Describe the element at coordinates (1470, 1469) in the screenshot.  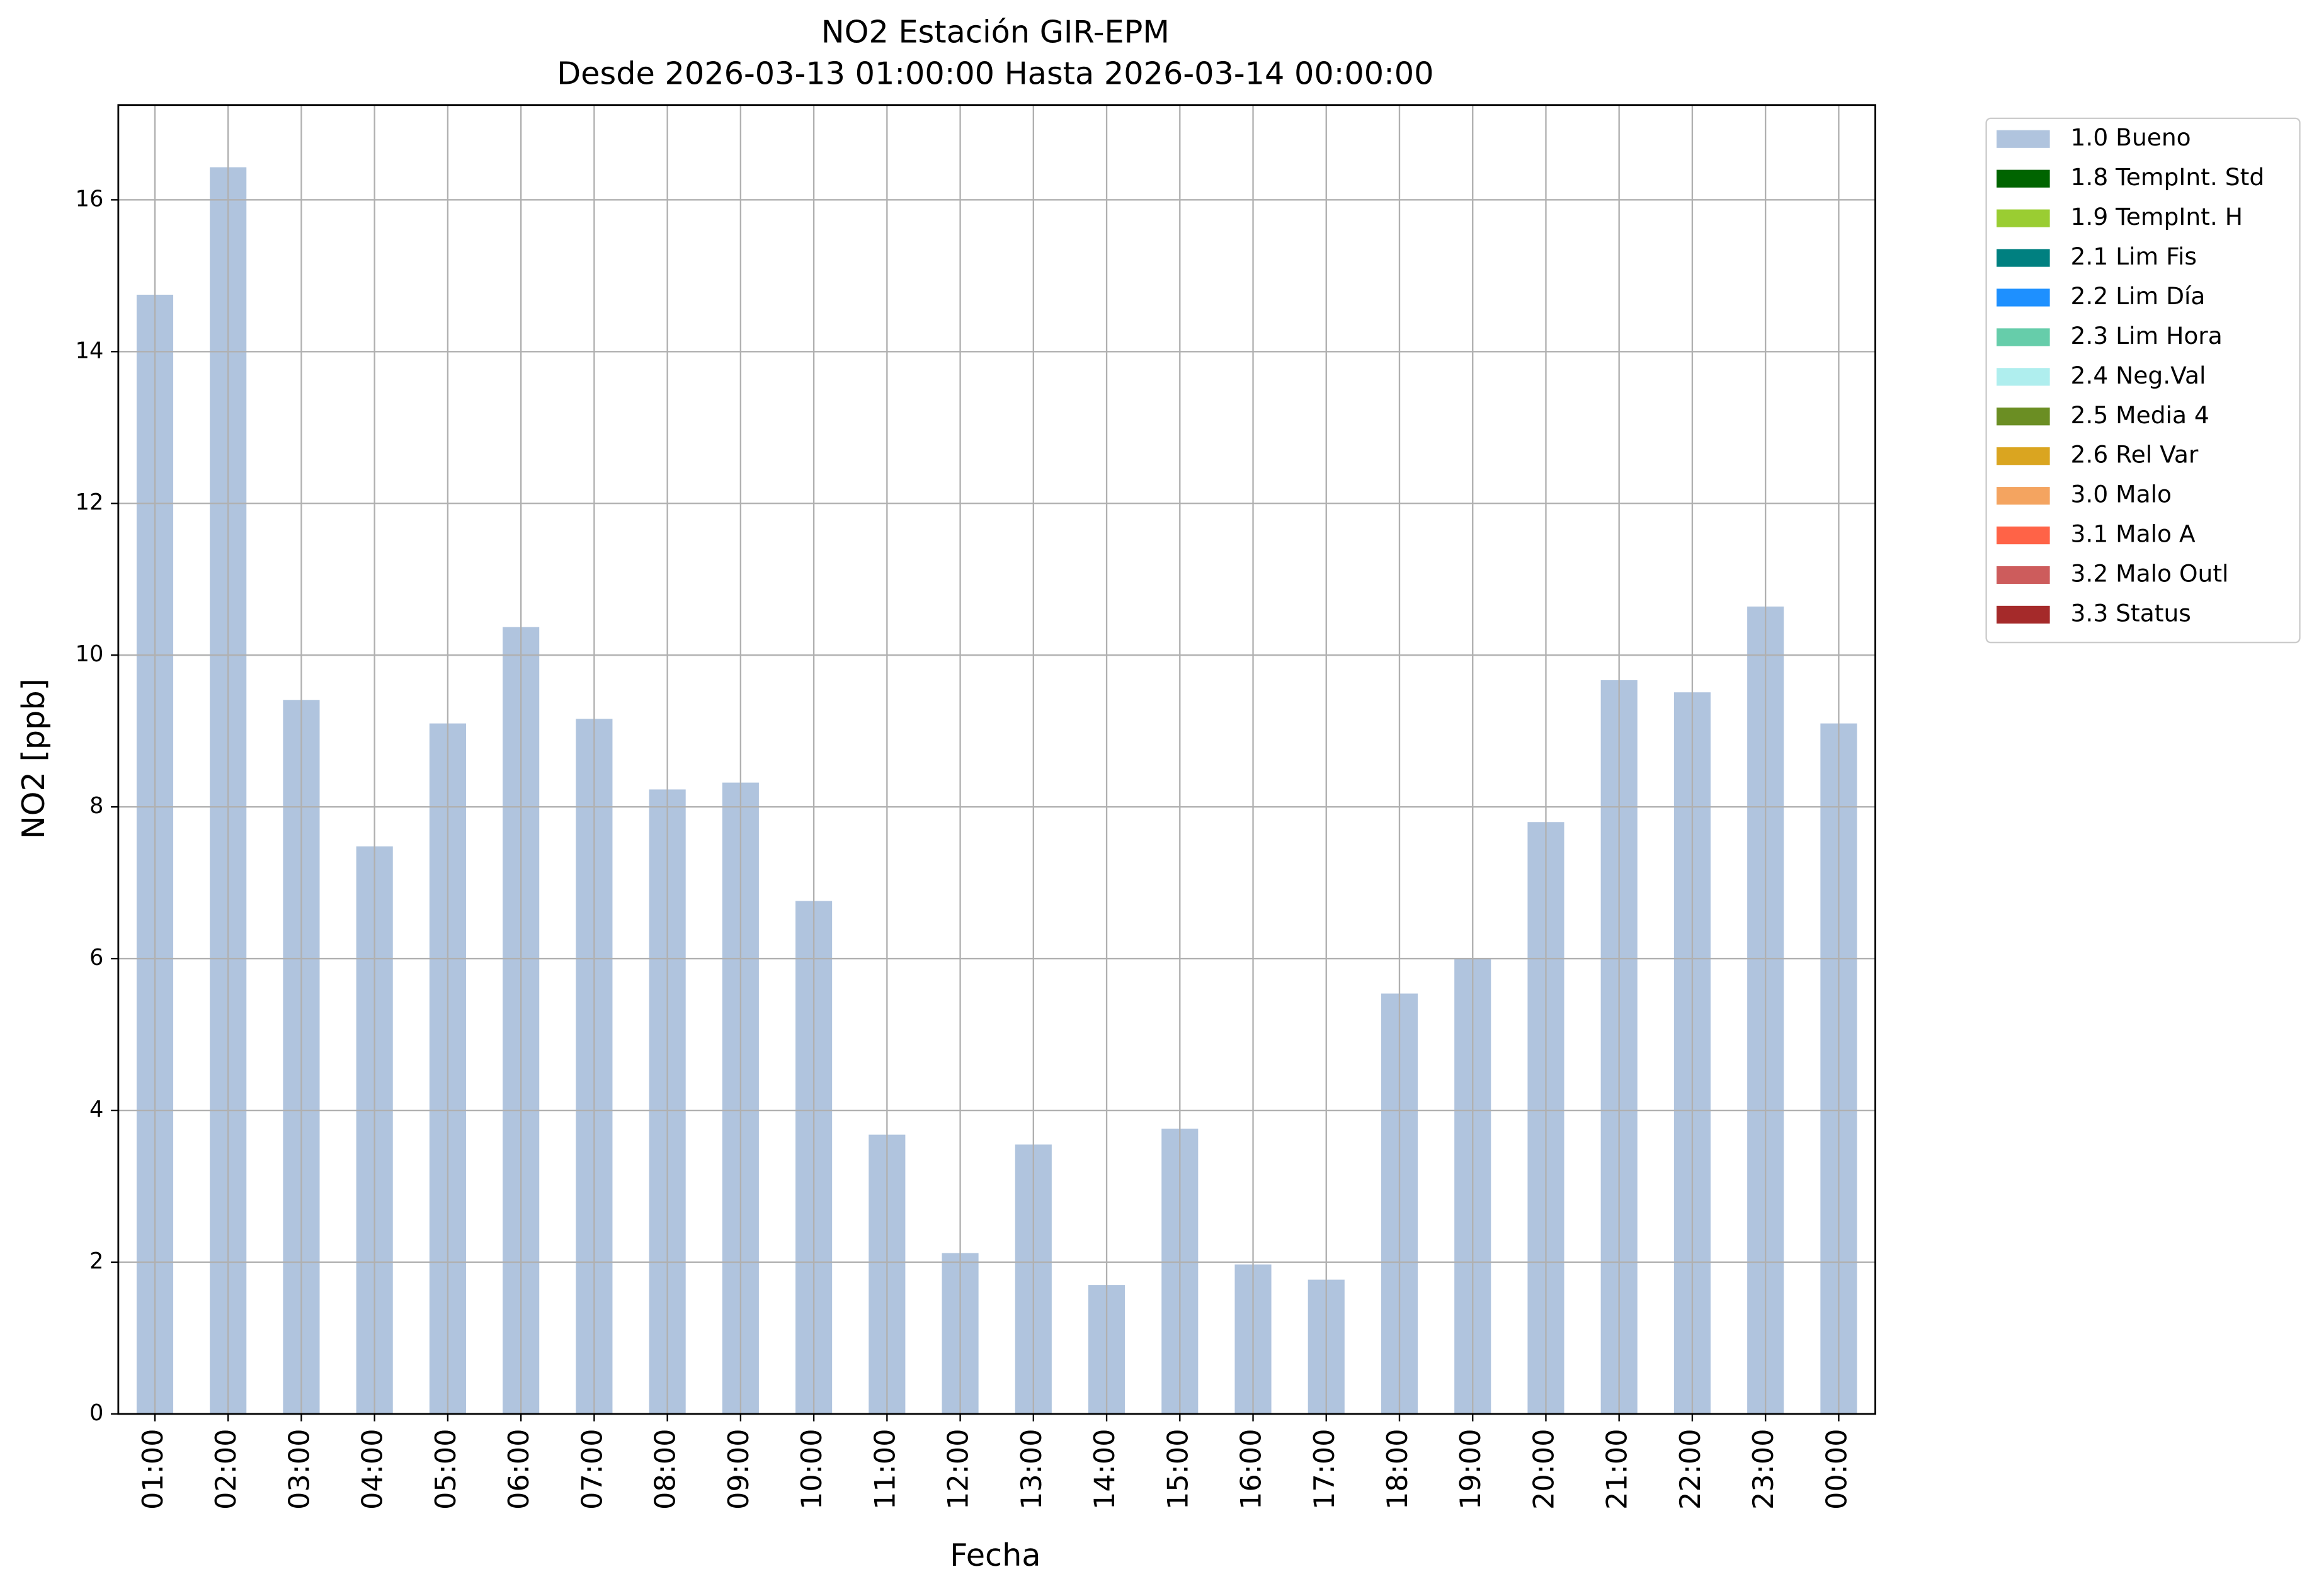
I see `x-tick-label: 19:00` at that location.